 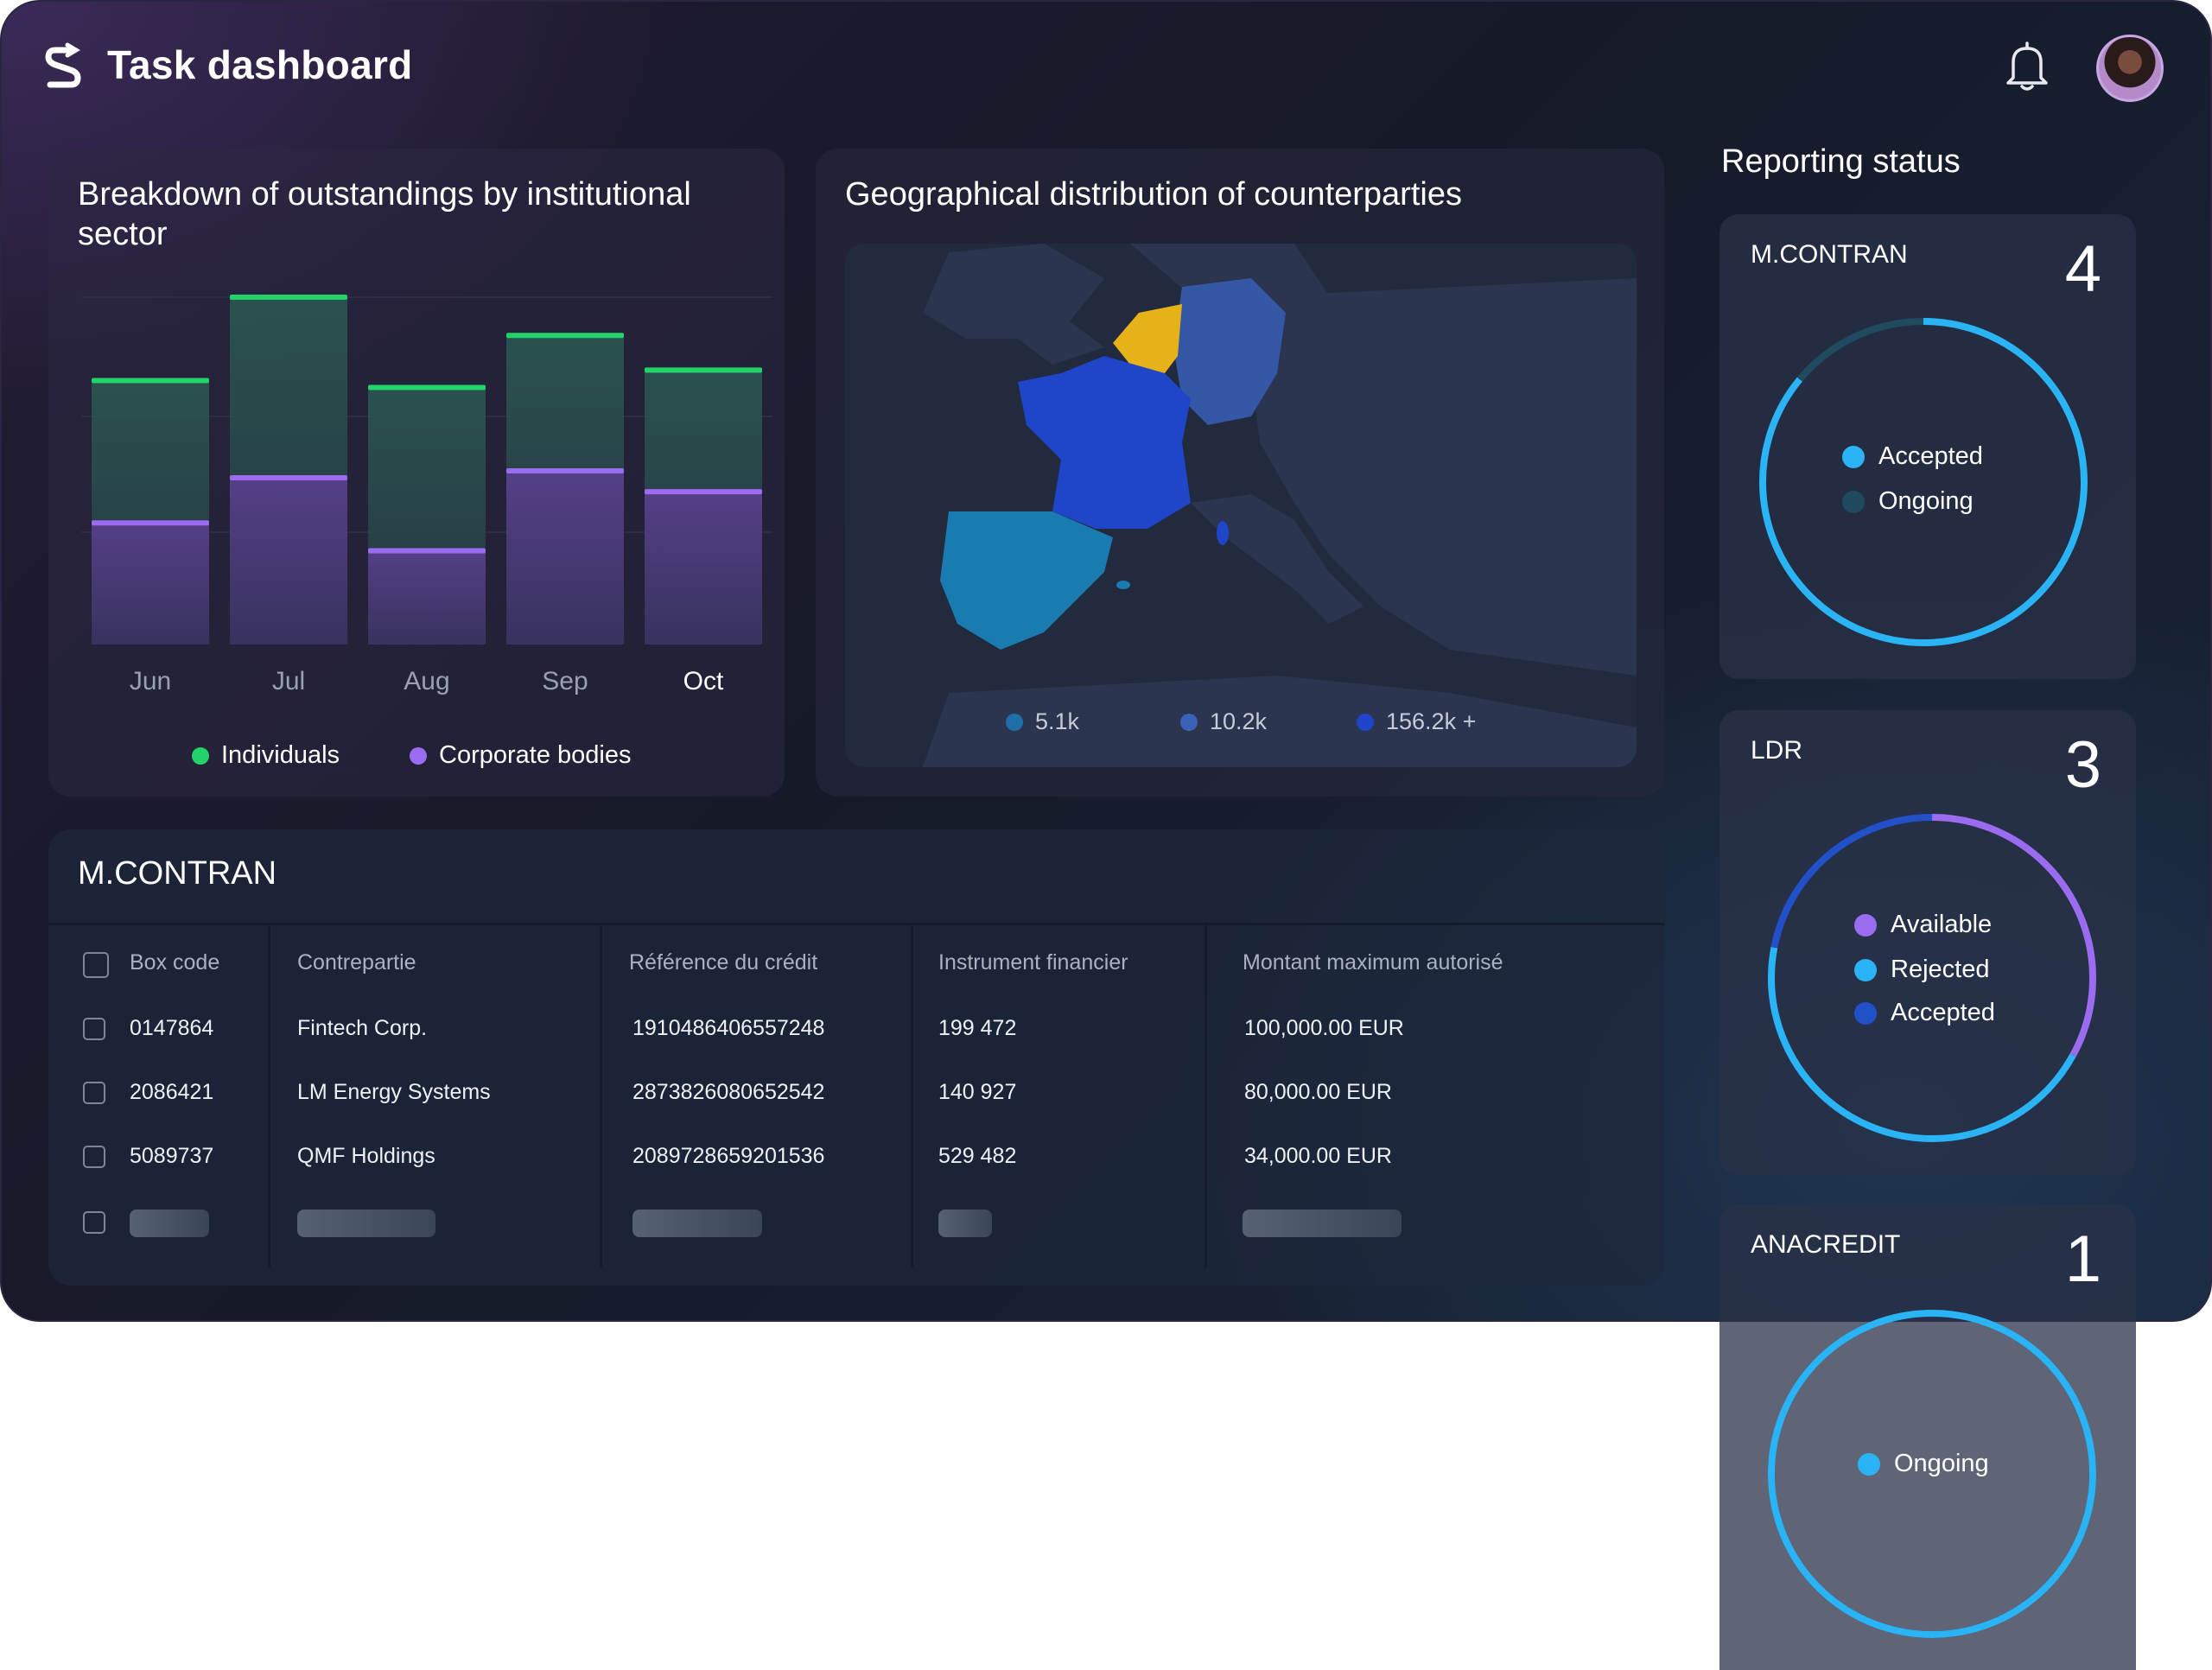 What do you see at coordinates (394, 1092) in the screenshot?
I see `cell-contrepartie: LM Energy Systems` at bounding box center [394, 1092].